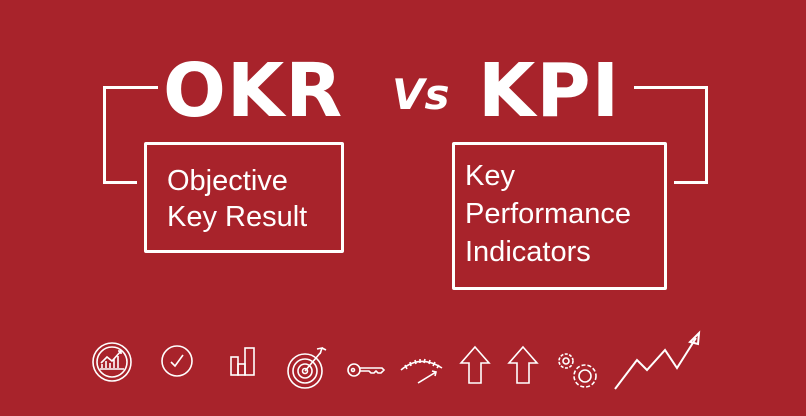 This screenshot has width=806, height=416. I want to click on kpi-definition-box: Key Performance Indicators, so click(559, 216).